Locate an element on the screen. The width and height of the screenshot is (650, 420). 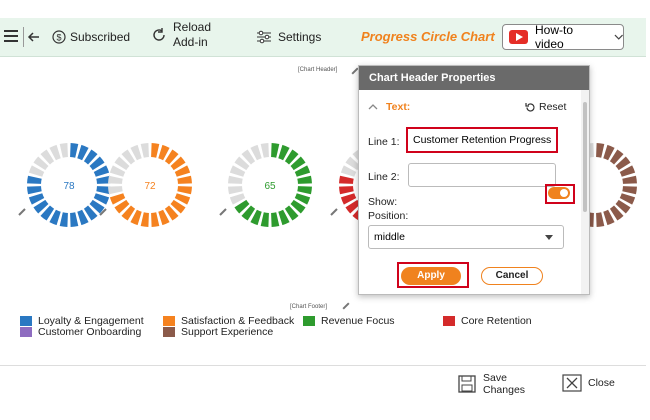
settings-button: Settings is located at coordinates (288, 37).